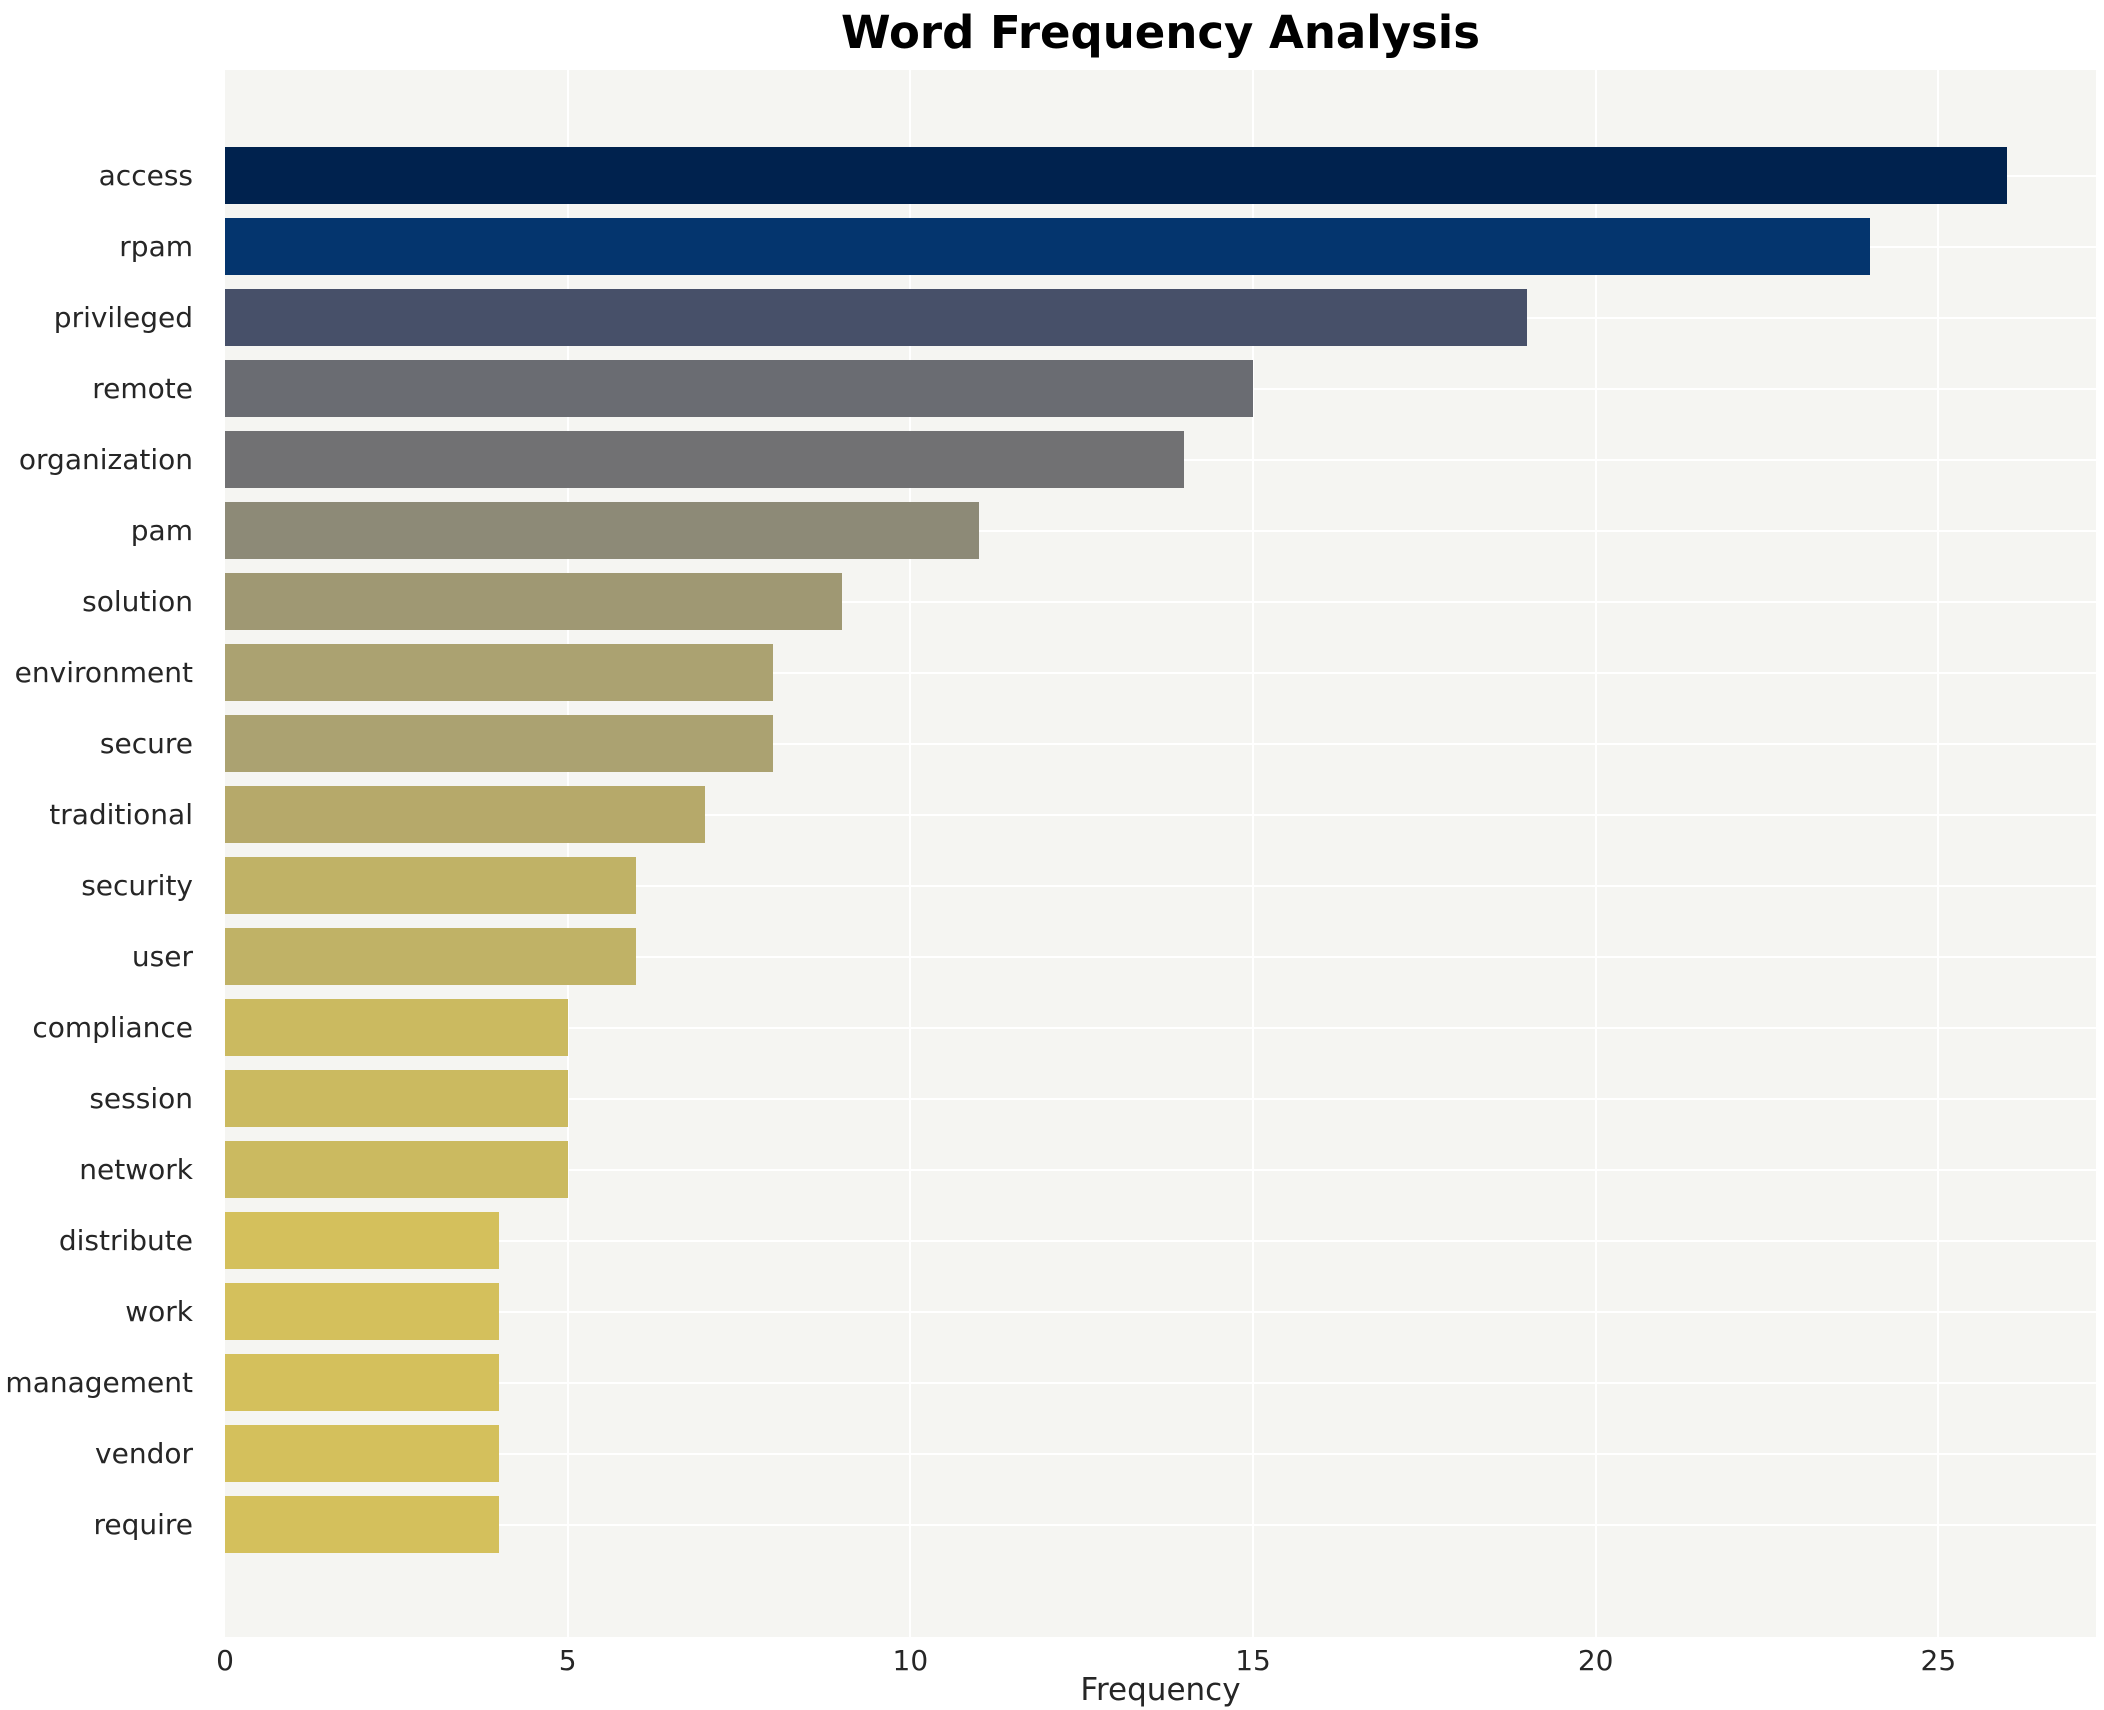 The height and width of the screenshot is (1710, 2104). I want to click on bar-row-solution, so click(1160, 601).